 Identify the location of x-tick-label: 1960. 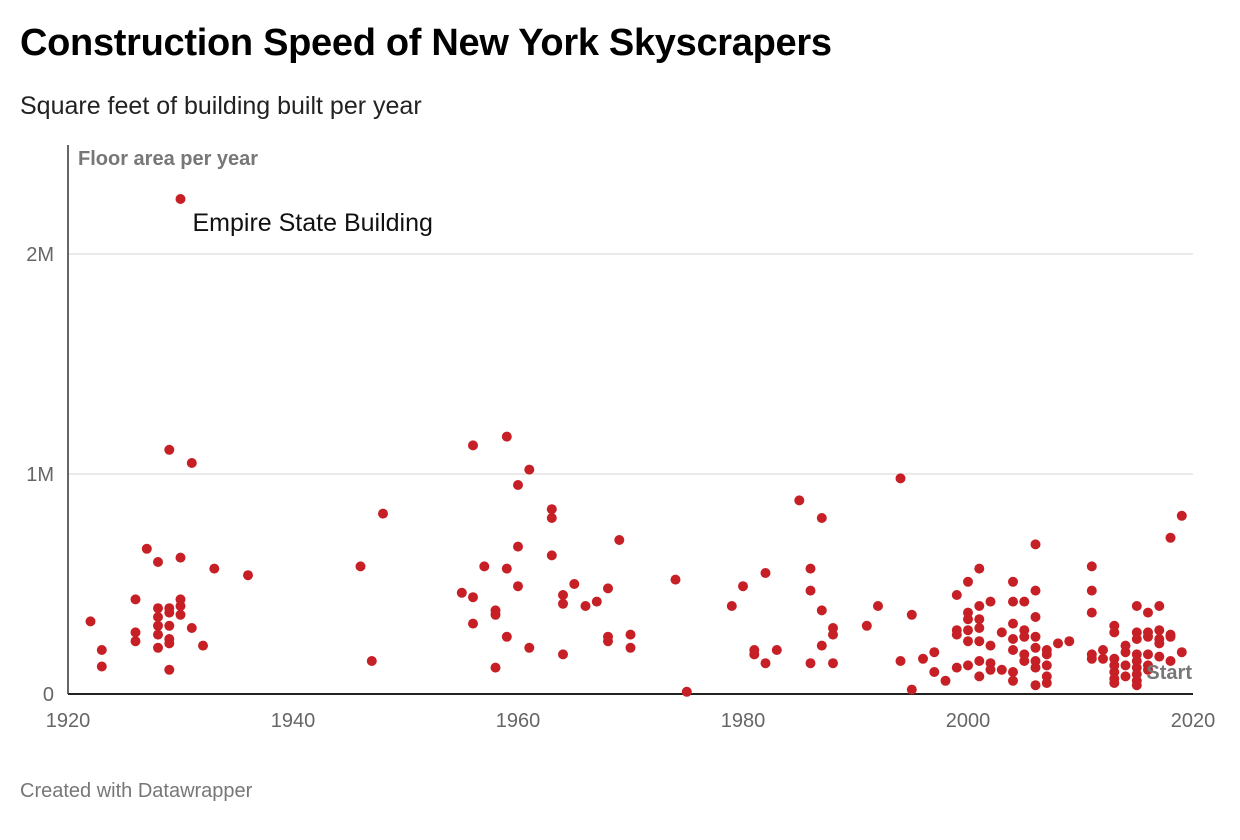
(518, 721).